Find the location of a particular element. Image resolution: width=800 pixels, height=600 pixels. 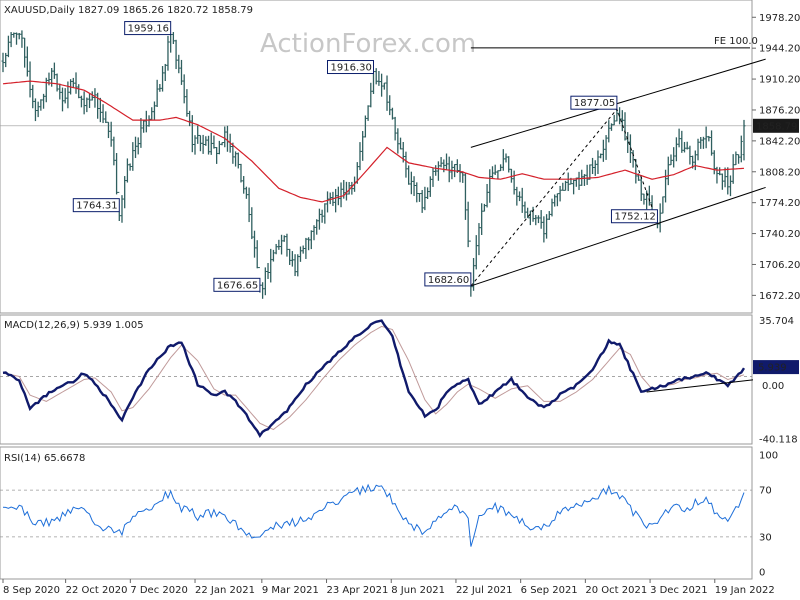

fe-label: FE 100.0 is located at coordinates (736, 41).